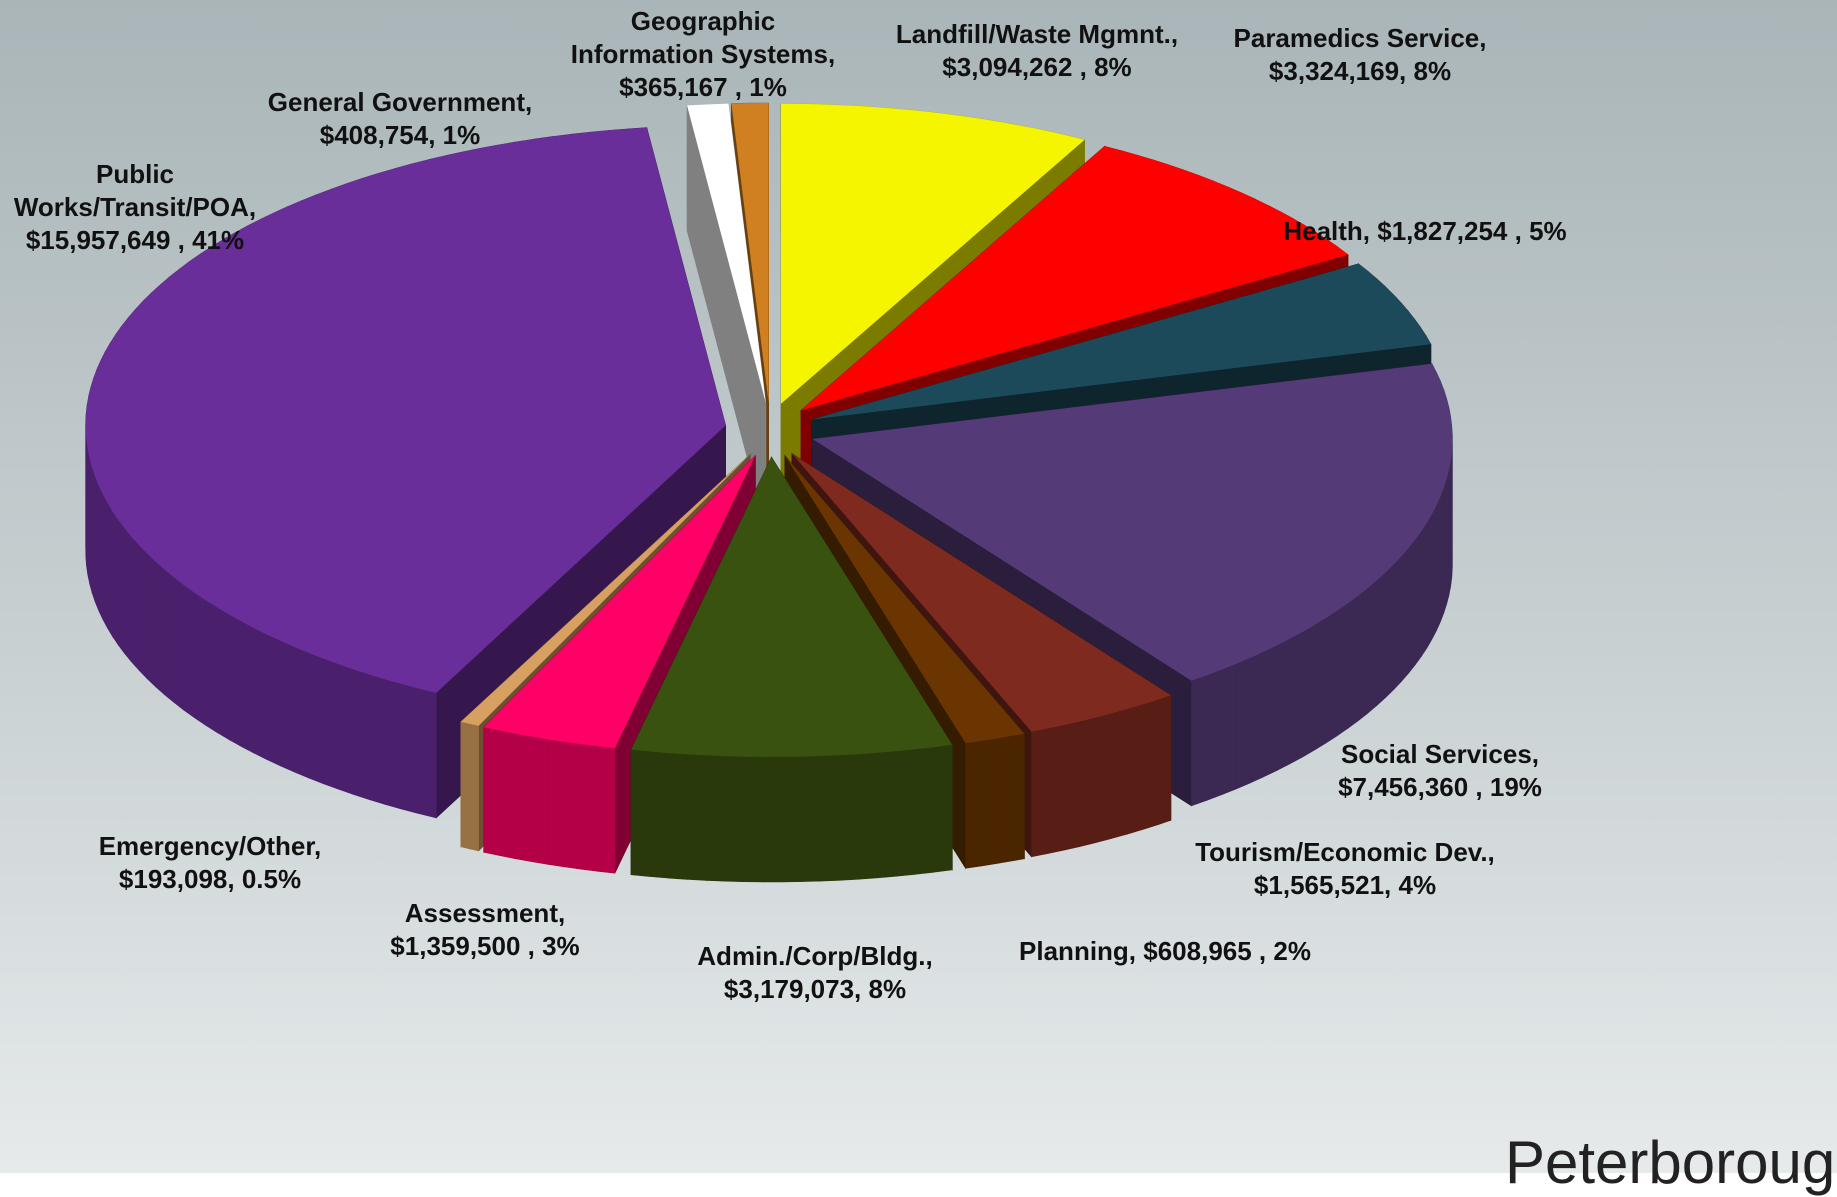 This screenshot has height=1197, width=1837. Describe the element at coordinates (135, 190) in the screenshot. I see `category-label: Public Works/Transit/POA,` at that location.